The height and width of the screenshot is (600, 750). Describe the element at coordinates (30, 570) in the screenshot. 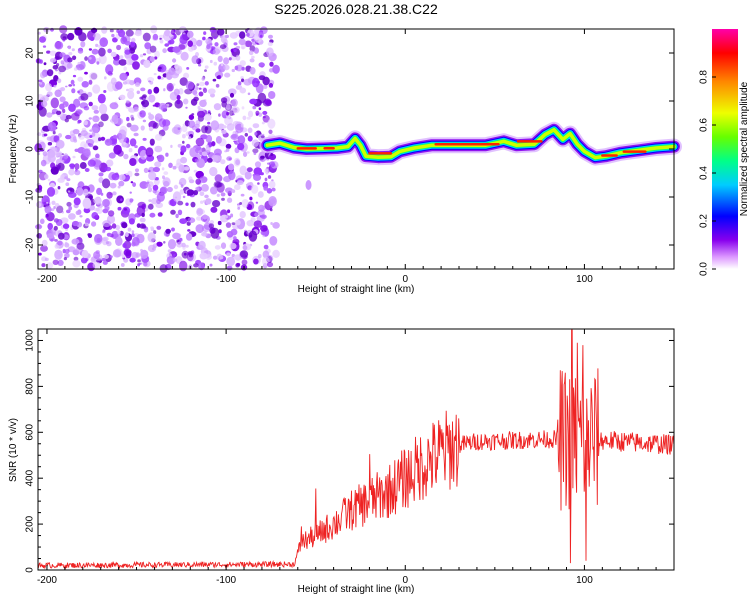

I see `y-tick-label: 0` at that location.